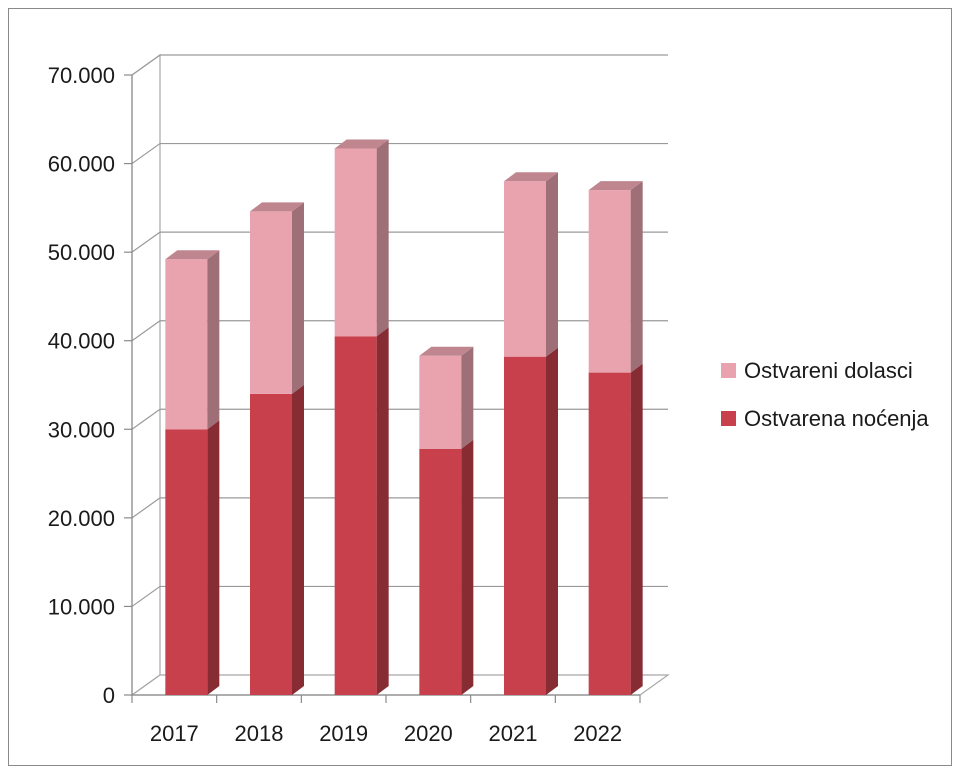  I want to click on bar-group-2018, so click(277, 448).